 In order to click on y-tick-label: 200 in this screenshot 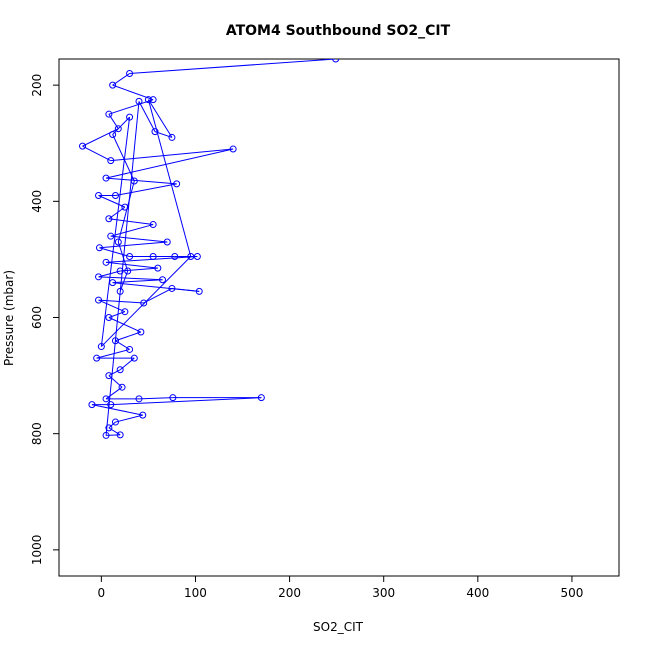, I will do `click(37, 85)`.